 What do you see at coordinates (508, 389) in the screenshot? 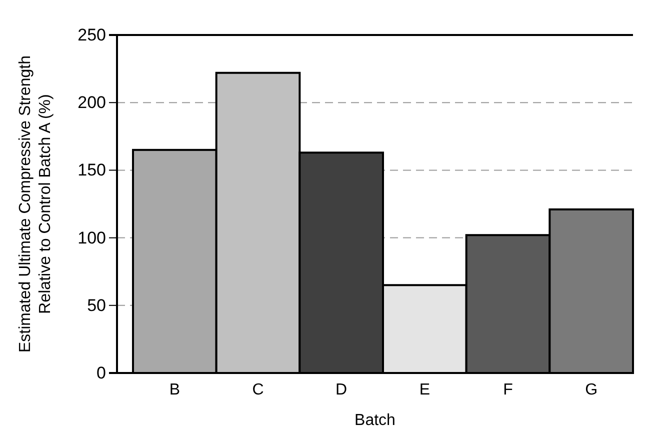
I see `x-tick-label: F` at bounding box center [508, 389].